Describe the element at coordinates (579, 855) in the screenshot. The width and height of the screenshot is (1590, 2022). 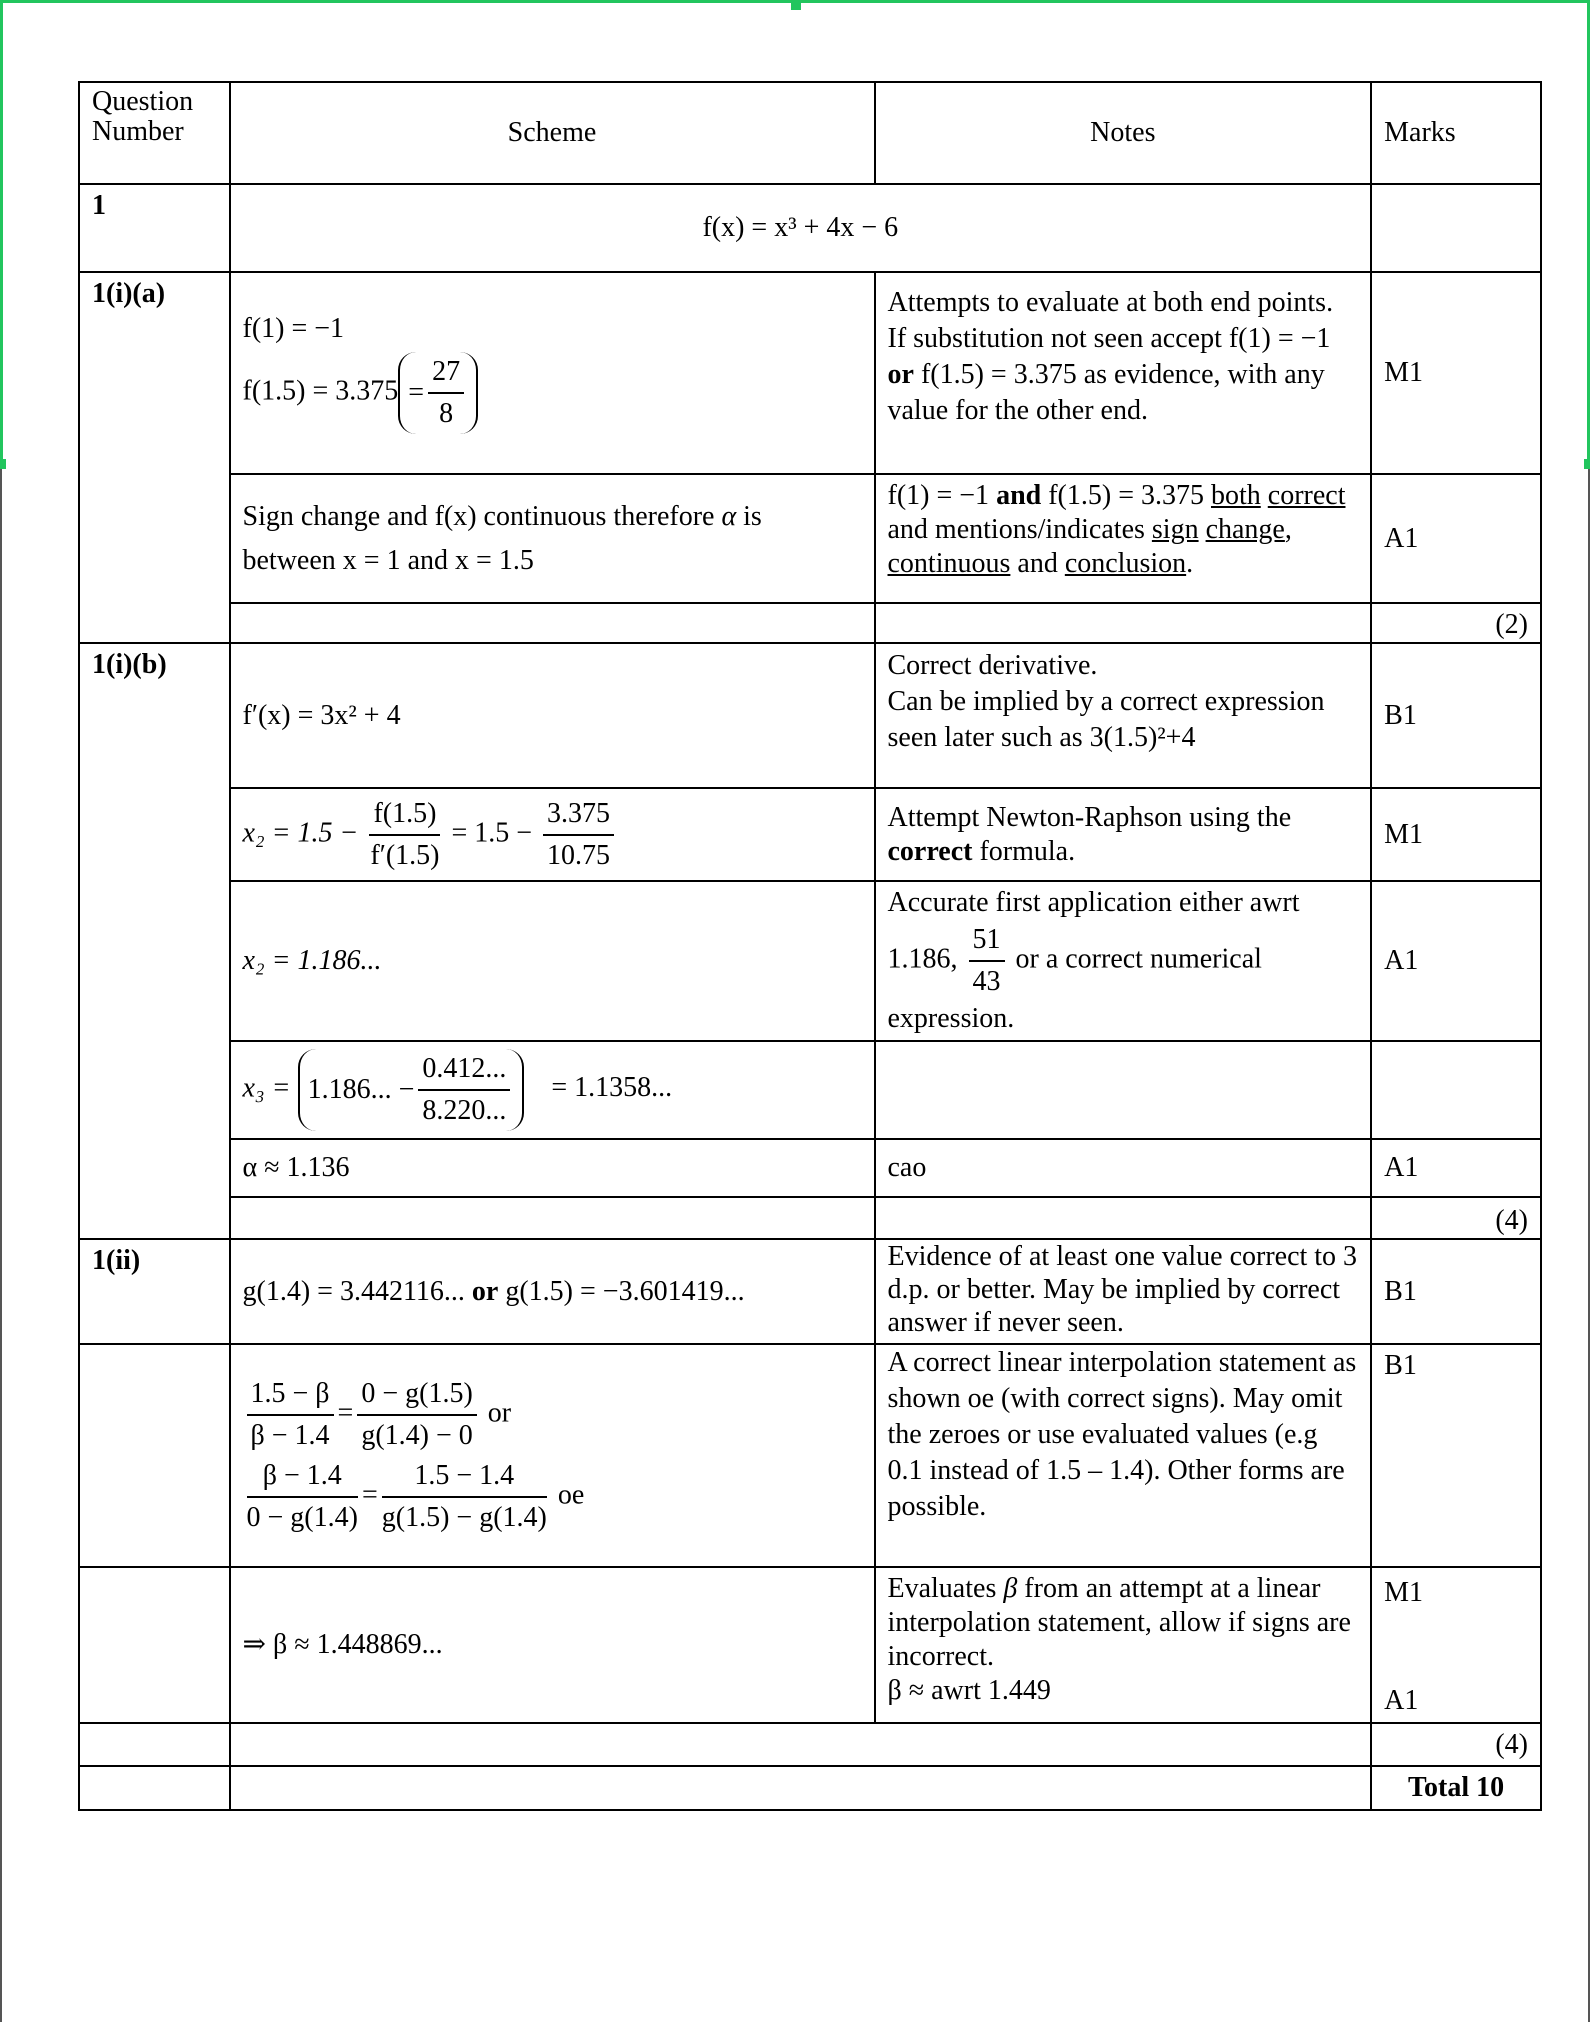
I see `denominator: 10.75` at that location.